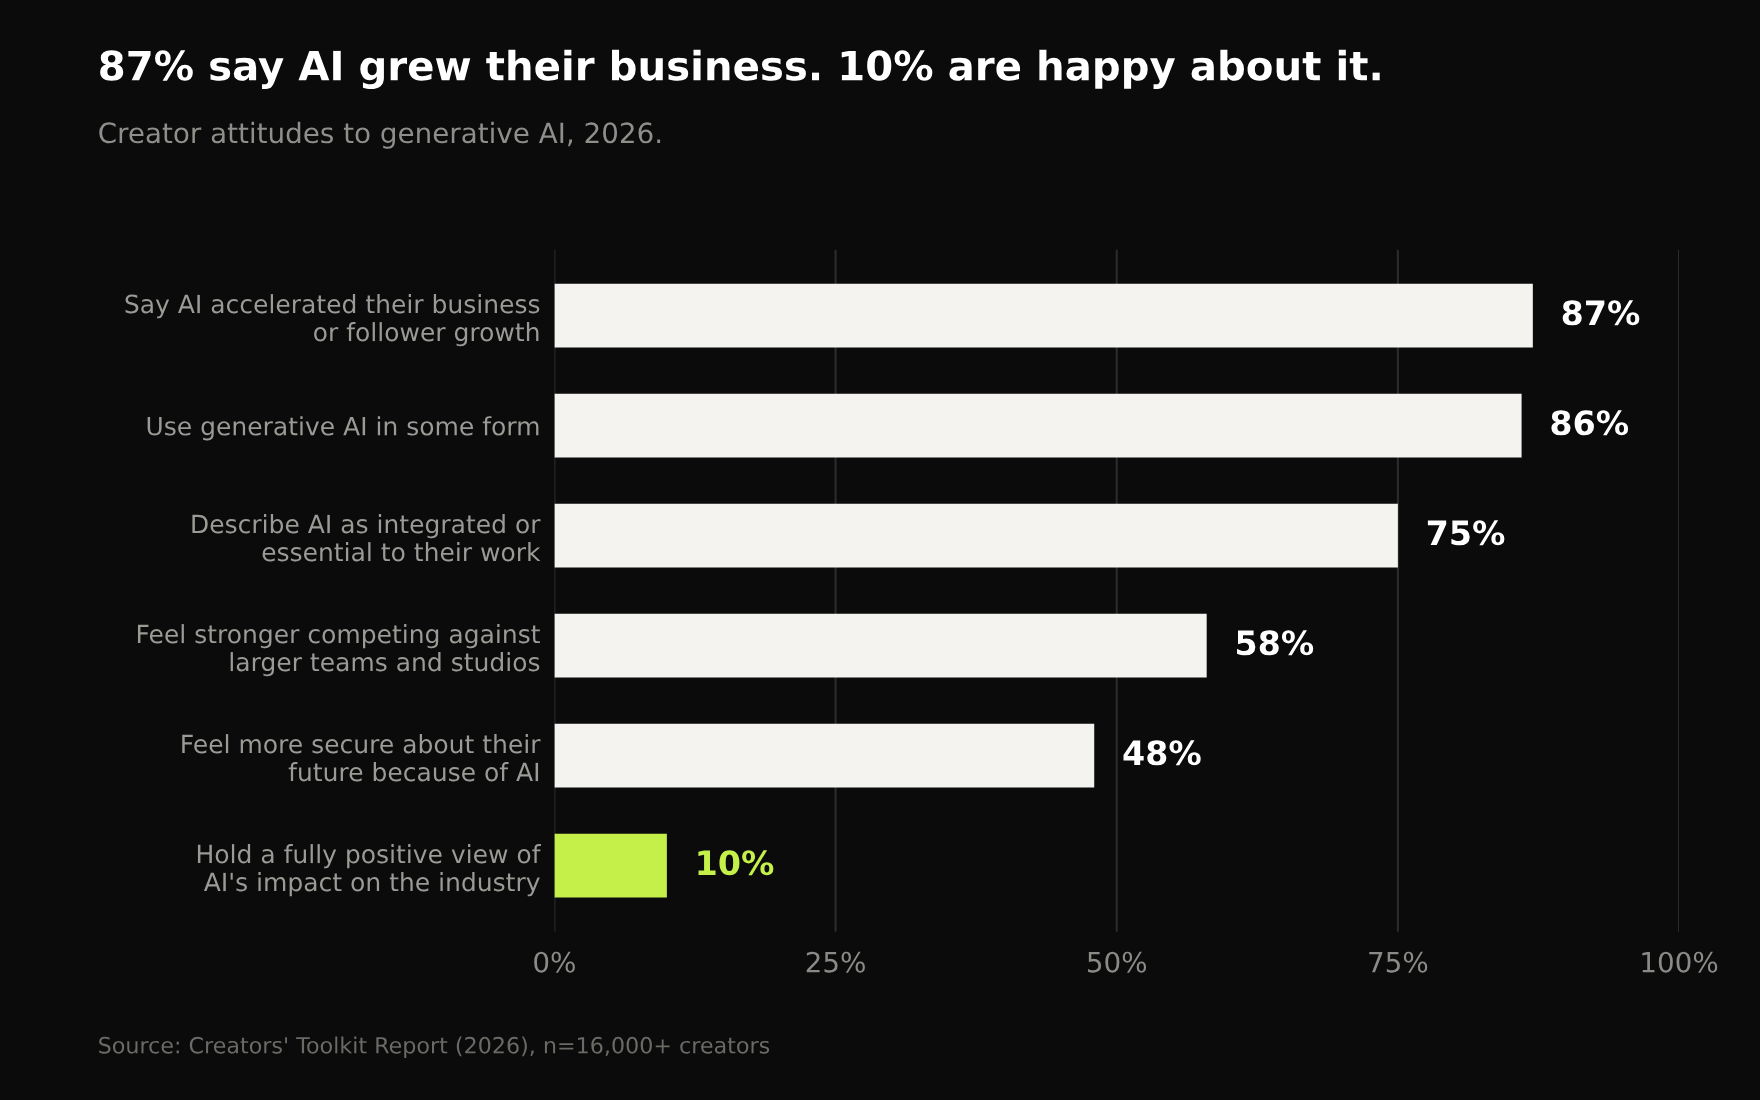 This screenshot has width=1760, height=1100. What do you see at coordinates (369, 870) in the screenshot?
I see `y-tick-label: Hold a fully positive view of AI's impact on the industry` at bounding box center [369, 870].